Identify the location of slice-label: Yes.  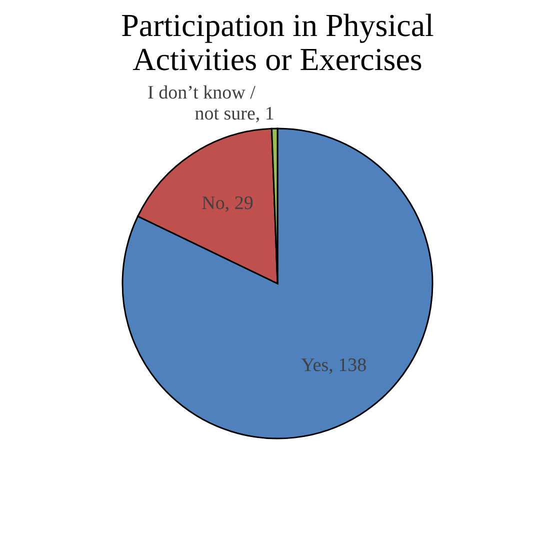
(314, 365).